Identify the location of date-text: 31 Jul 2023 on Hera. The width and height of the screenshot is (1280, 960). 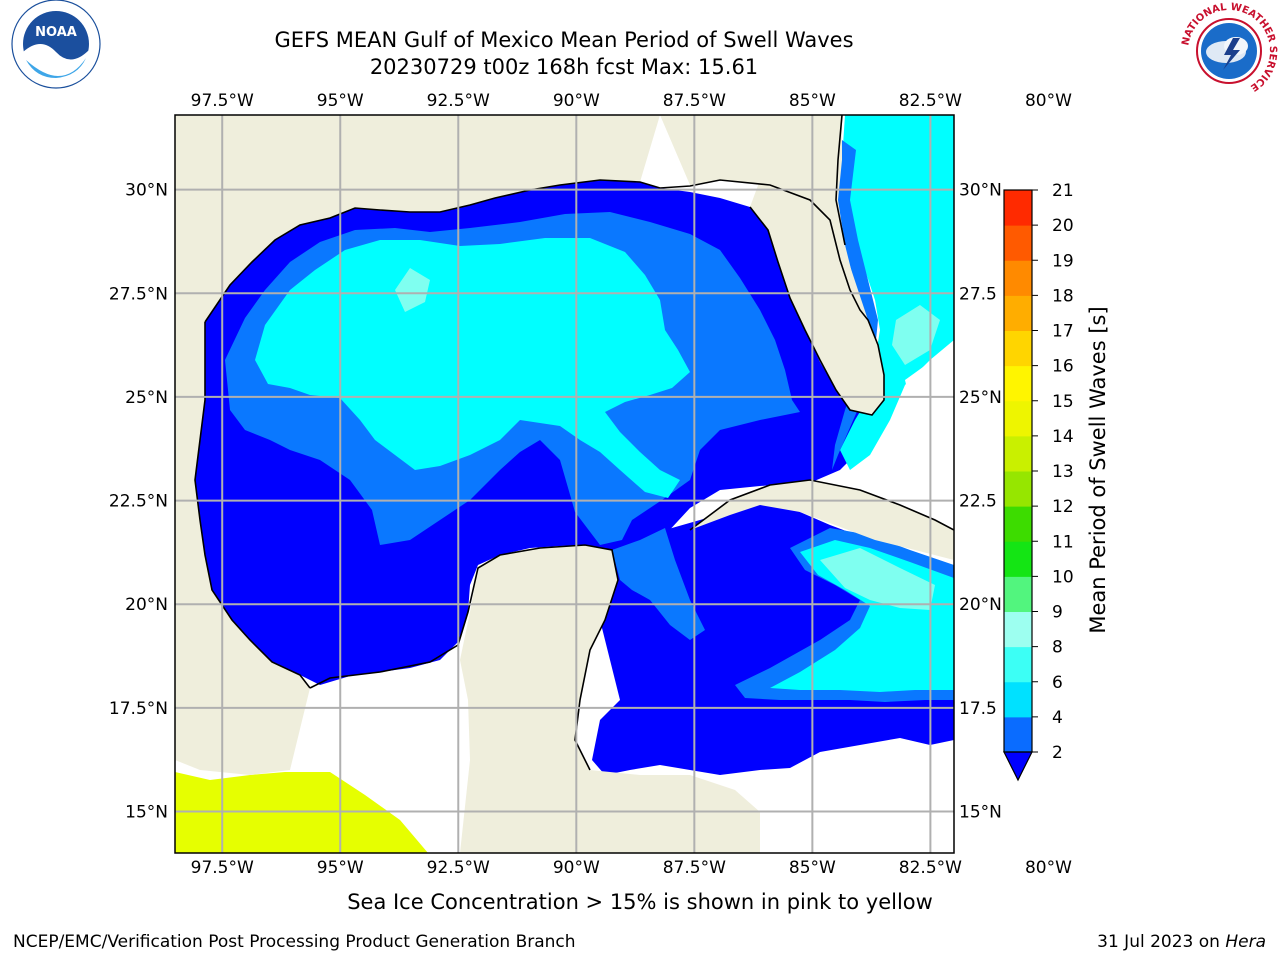
(1181, 942).